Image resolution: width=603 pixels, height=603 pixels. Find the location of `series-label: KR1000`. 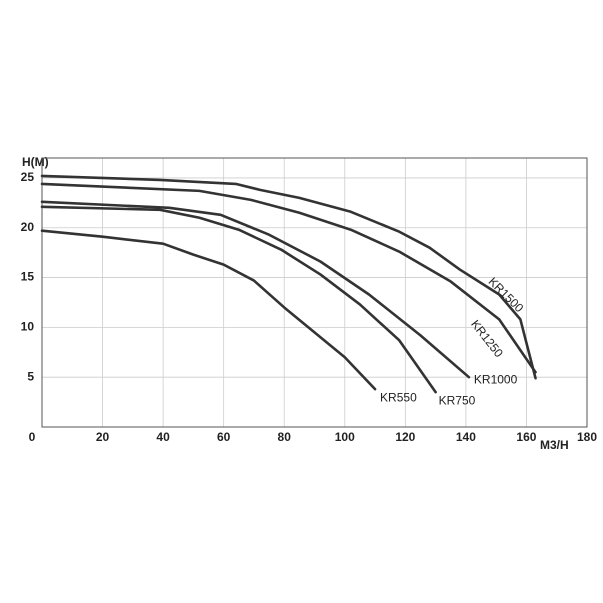

series-label: KR1000 is located at coordinates (496, 379).